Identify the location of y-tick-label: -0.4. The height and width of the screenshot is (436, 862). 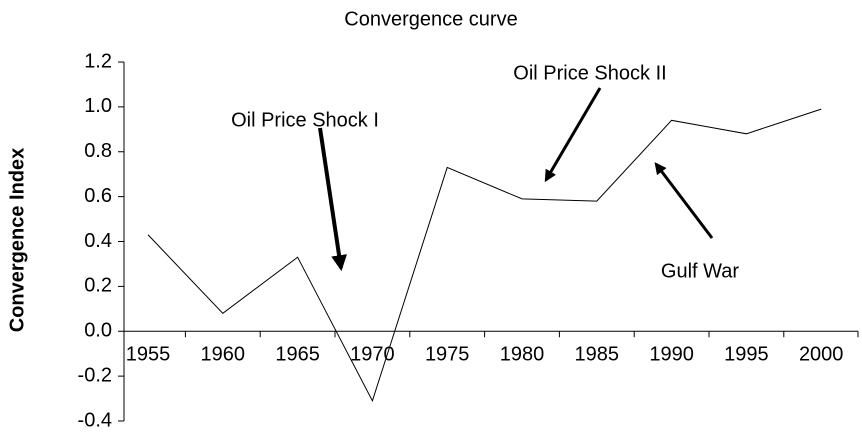
(95, 420).